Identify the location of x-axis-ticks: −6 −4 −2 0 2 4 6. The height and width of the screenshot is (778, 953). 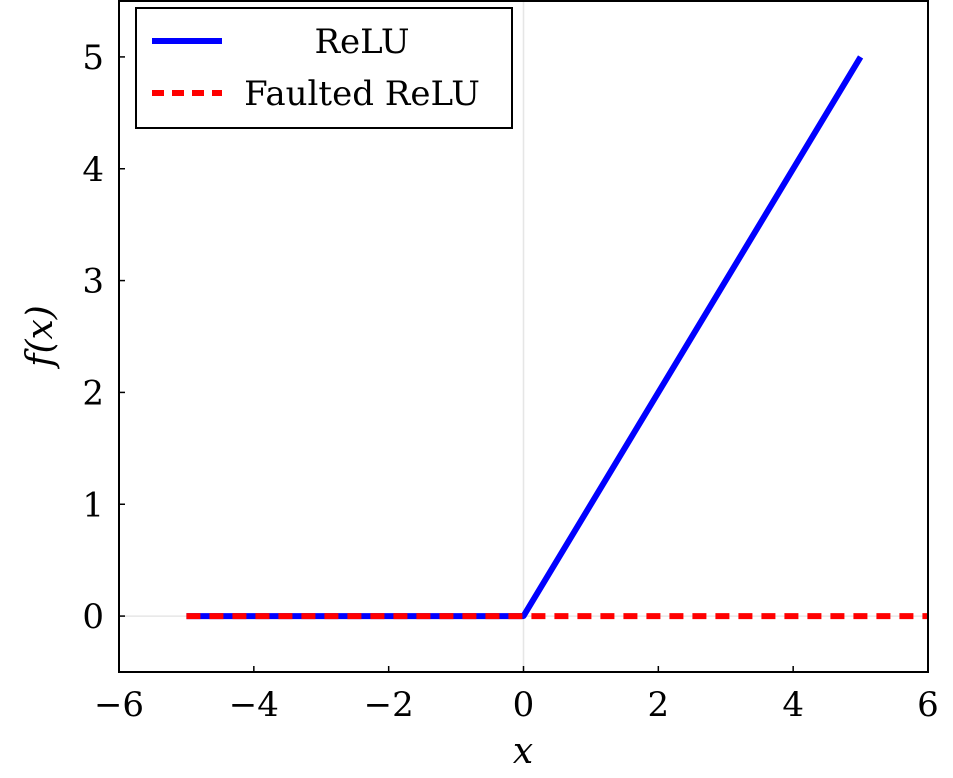
(516, 695).